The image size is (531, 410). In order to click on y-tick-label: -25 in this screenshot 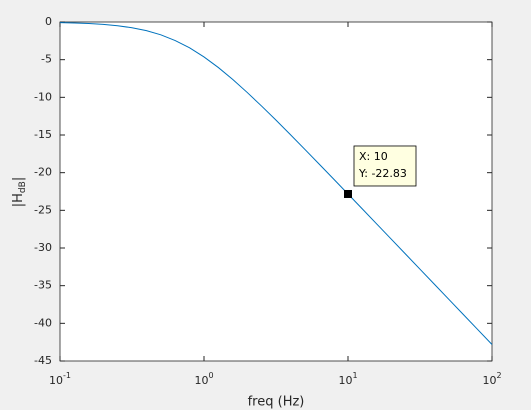, I will do `click(43, 209)`.